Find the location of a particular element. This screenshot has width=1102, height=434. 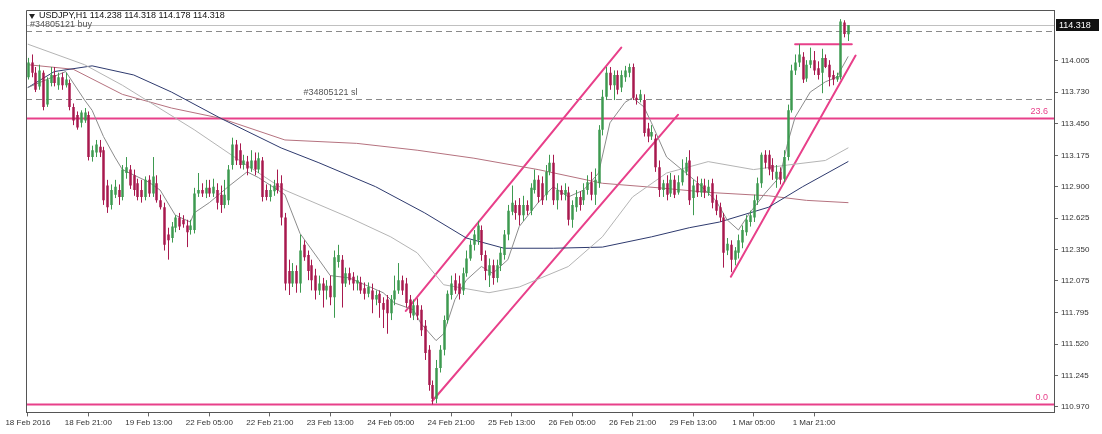

x-tick-label: 22 Feb 21:00 is located at coordinates (270, 423).